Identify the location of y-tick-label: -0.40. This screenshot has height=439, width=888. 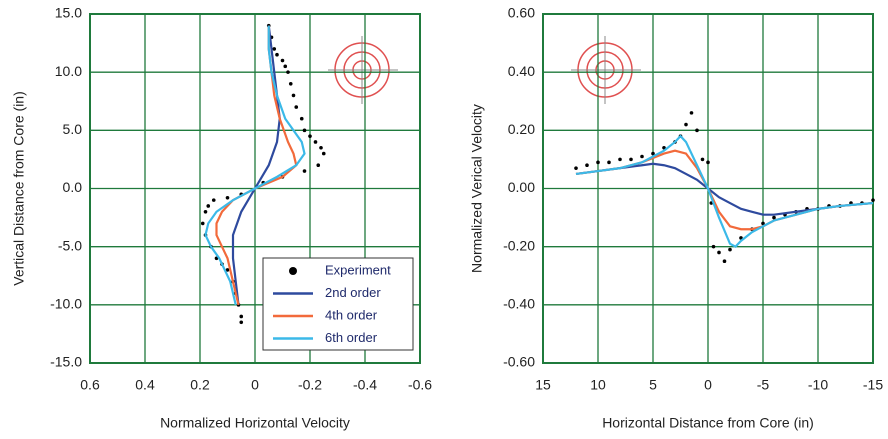
(519, 304).